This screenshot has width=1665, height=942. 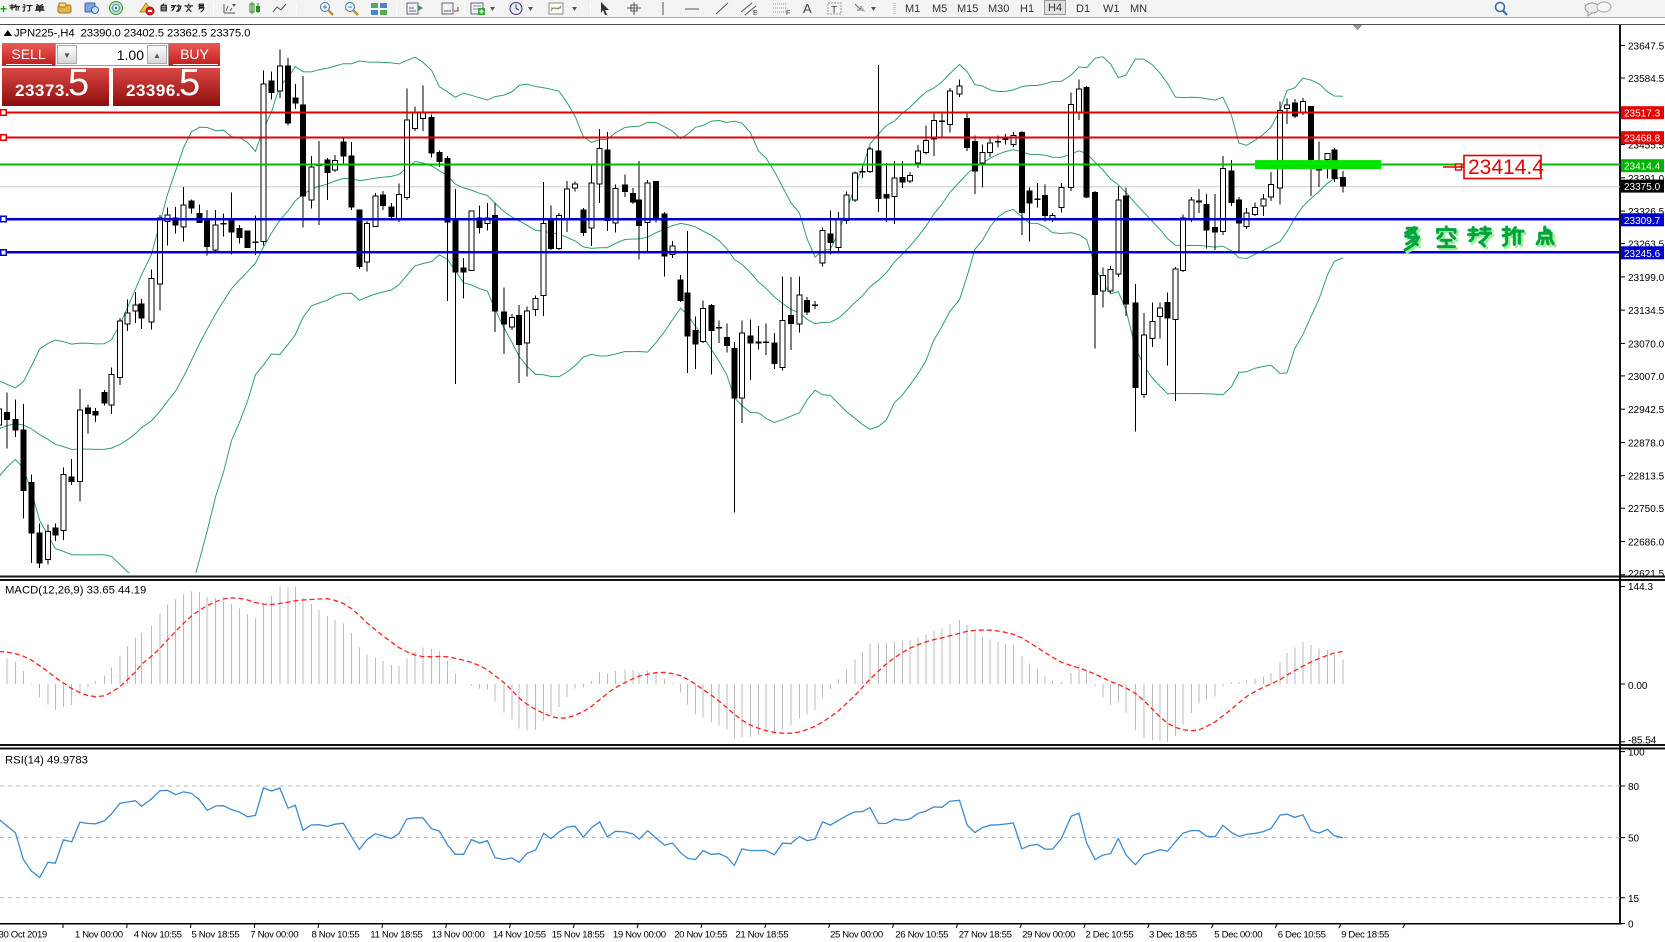 I want to click on svg-text: 23263.5, so click(x=1646, y=245).